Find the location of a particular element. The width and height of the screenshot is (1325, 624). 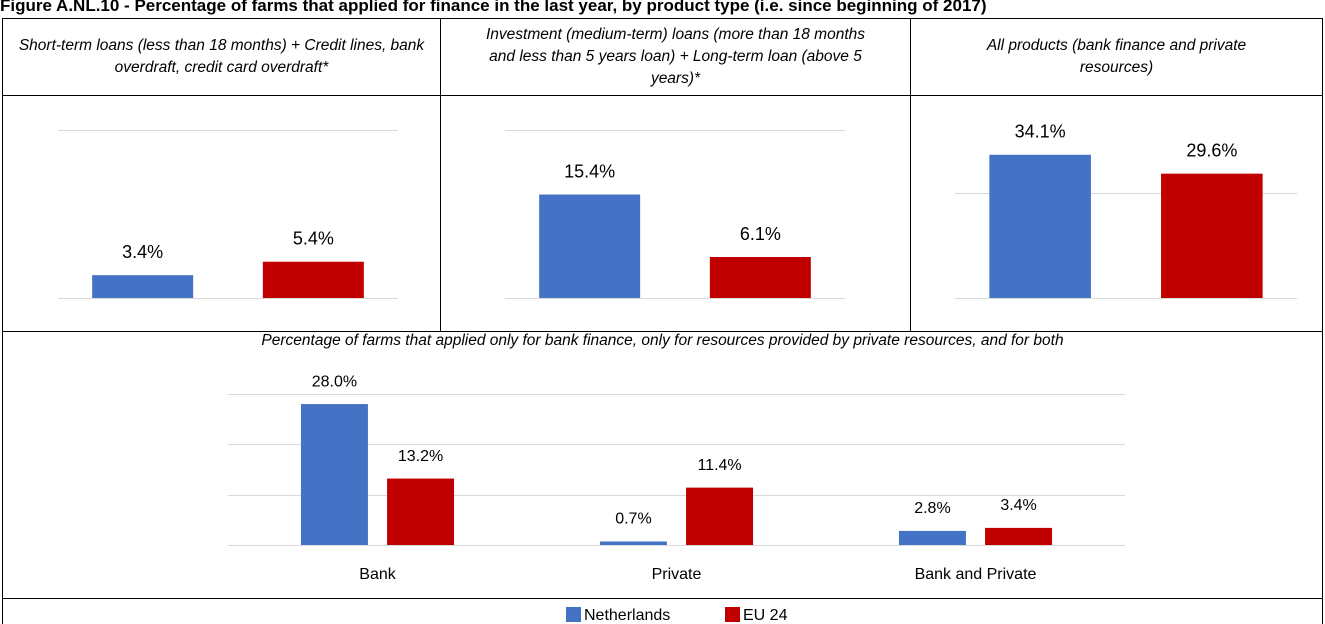

legend-label: Netherlands is located at coordinates (627, 615).